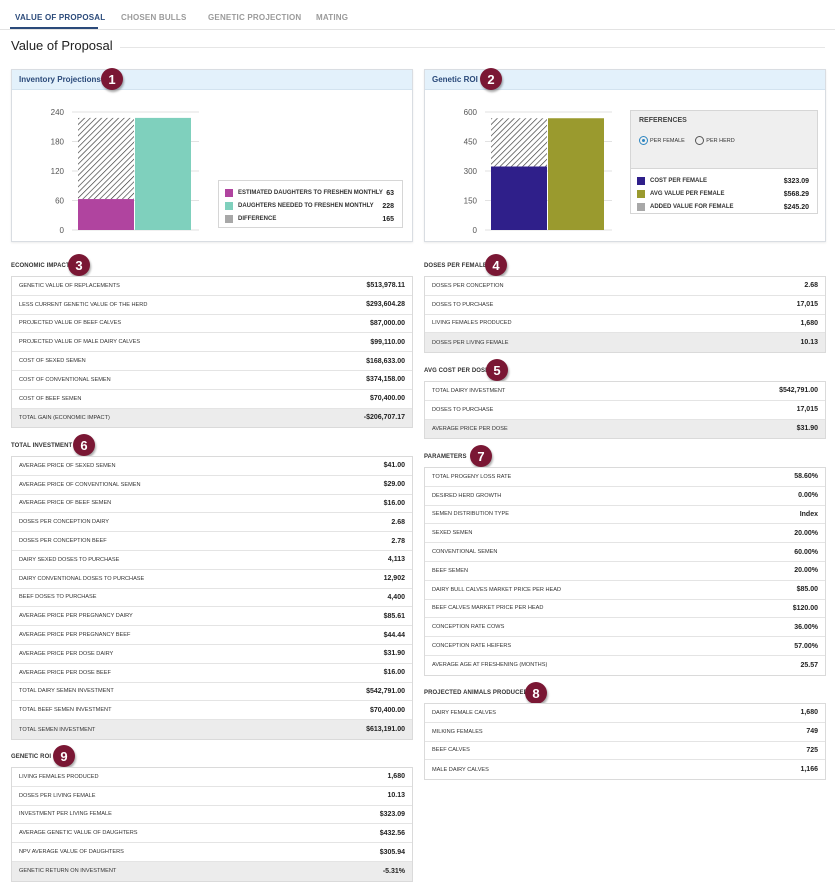 The image size is (835, 895). Describe the element at coordinates (807, 590) in the screenshot. I see `row-value: $85.00` at that location.